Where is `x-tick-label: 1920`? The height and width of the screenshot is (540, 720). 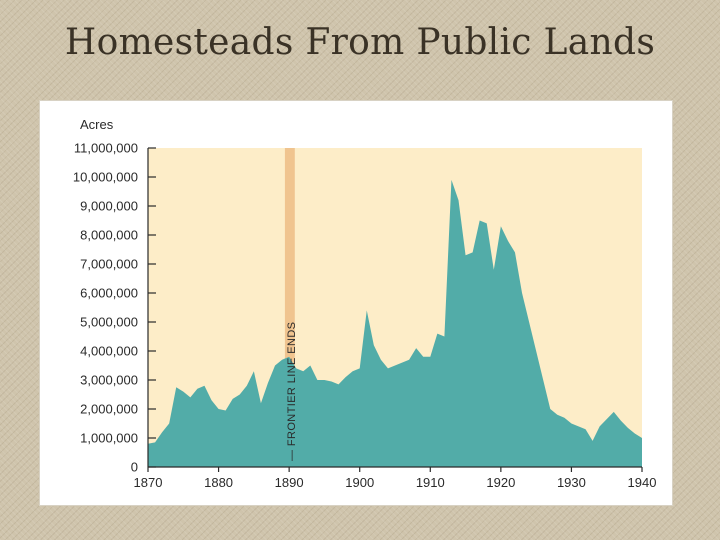
x-tick-label: 1920 is located at coordinates (500, 482).